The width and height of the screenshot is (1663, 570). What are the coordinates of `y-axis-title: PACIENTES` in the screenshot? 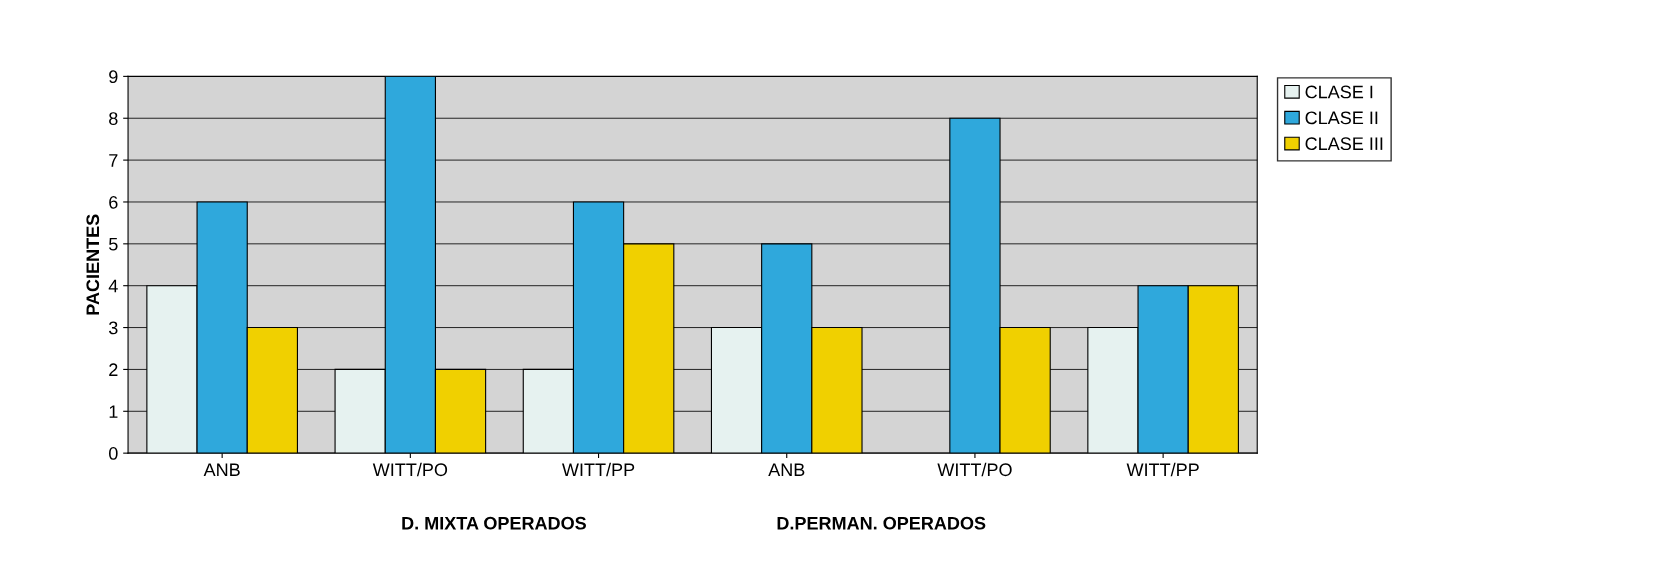 It's located at (93, 264).